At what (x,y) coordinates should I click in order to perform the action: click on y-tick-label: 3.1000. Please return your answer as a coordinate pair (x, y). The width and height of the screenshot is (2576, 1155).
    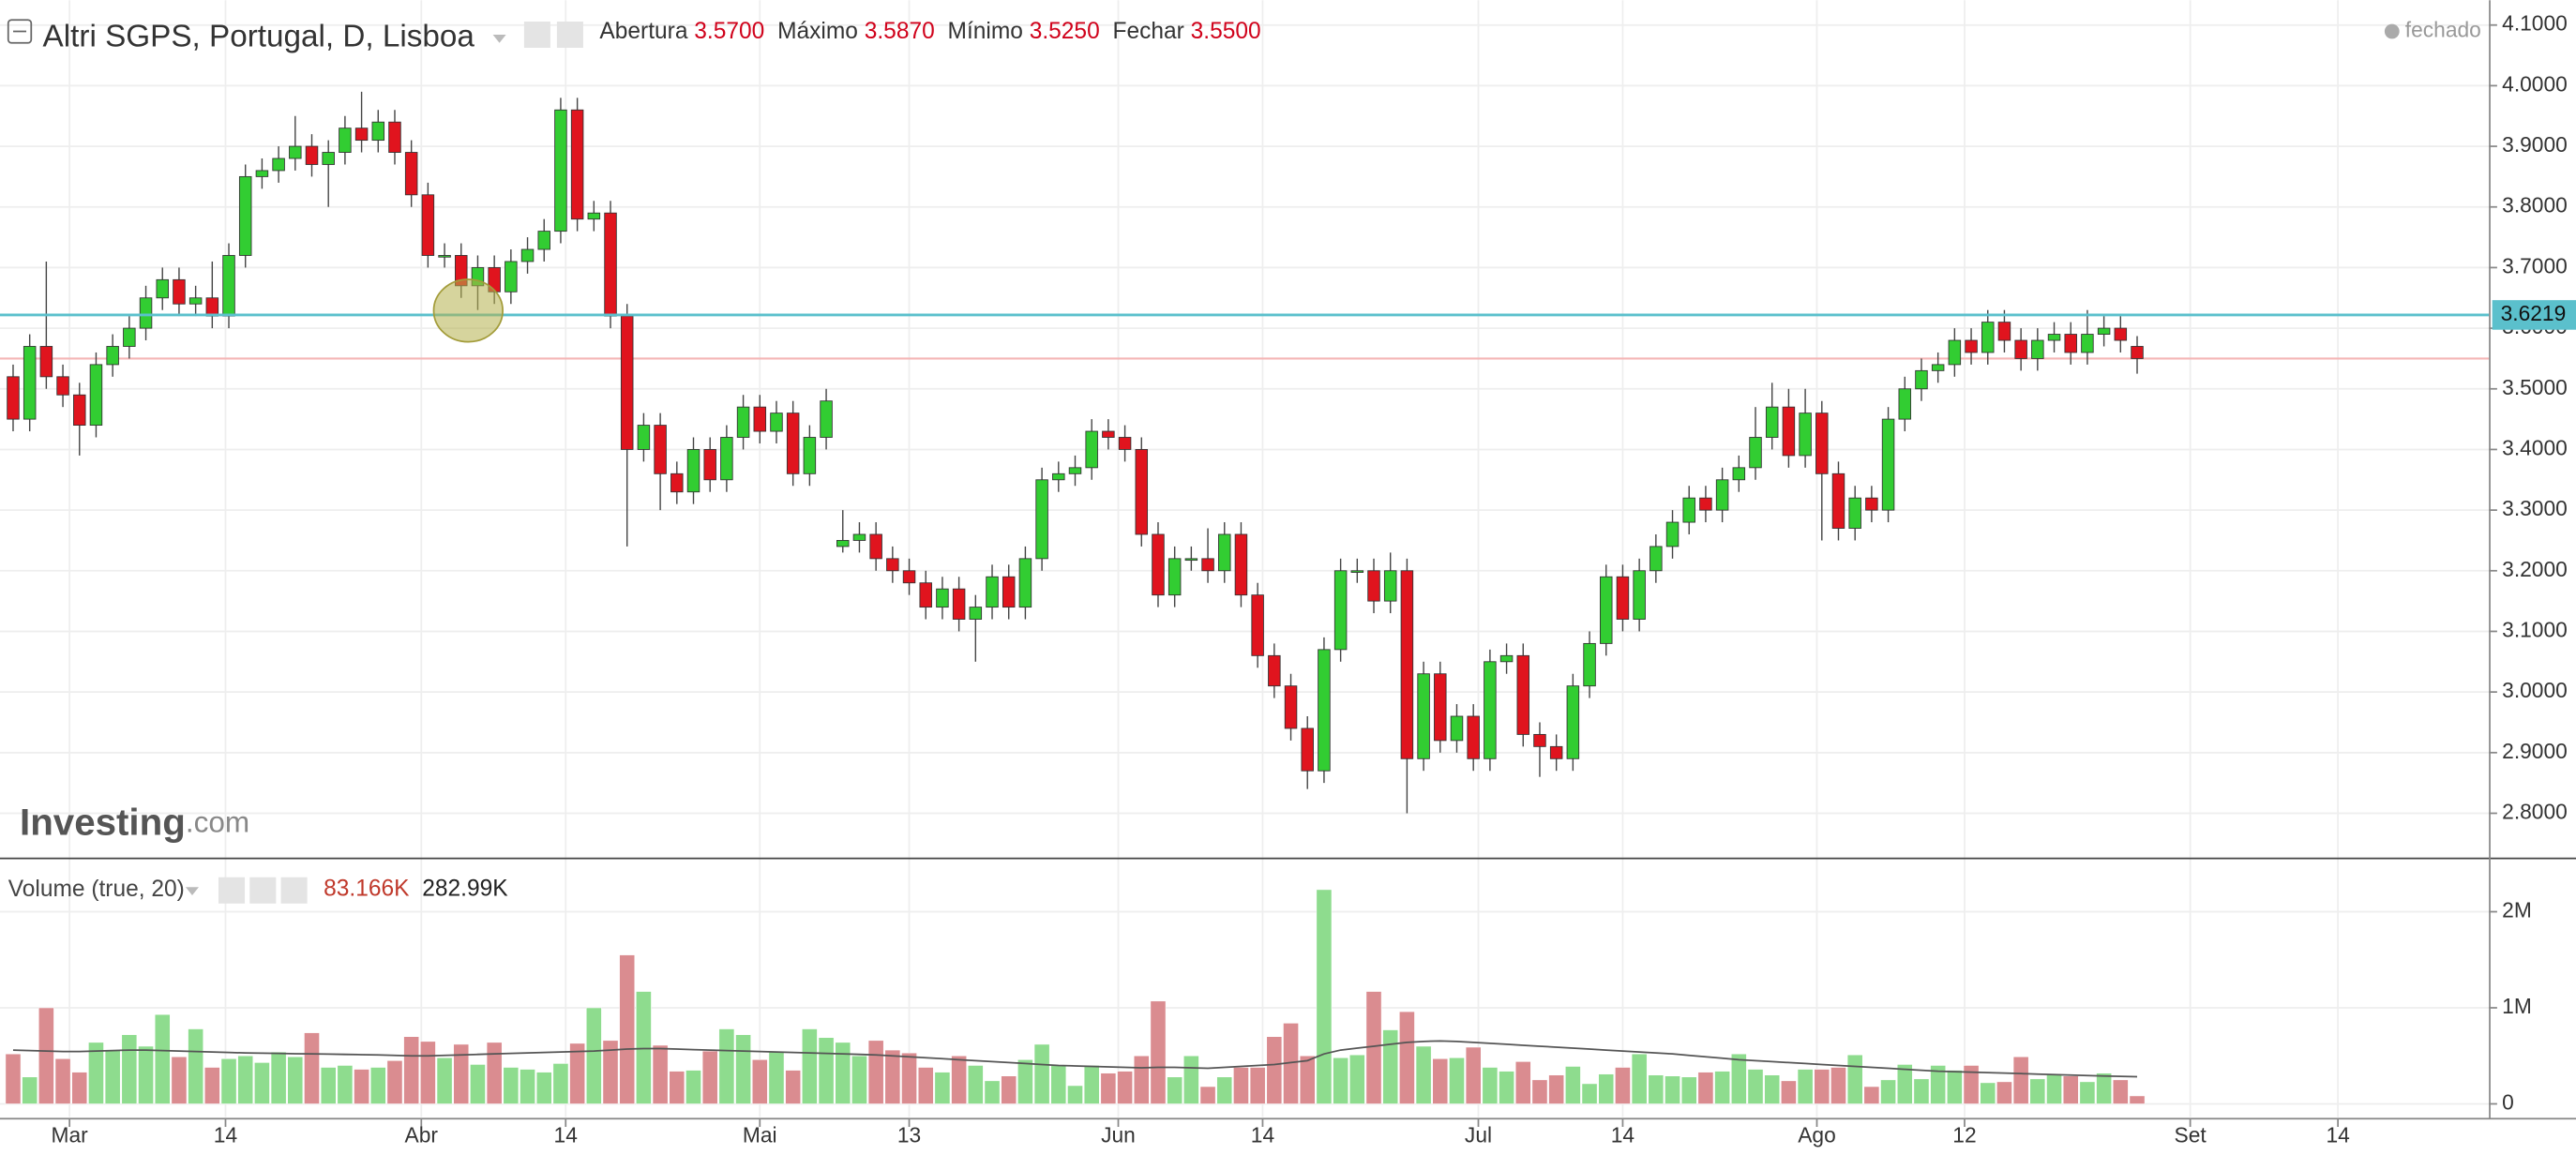
    Looking at the image, I should click on (2535, 629).